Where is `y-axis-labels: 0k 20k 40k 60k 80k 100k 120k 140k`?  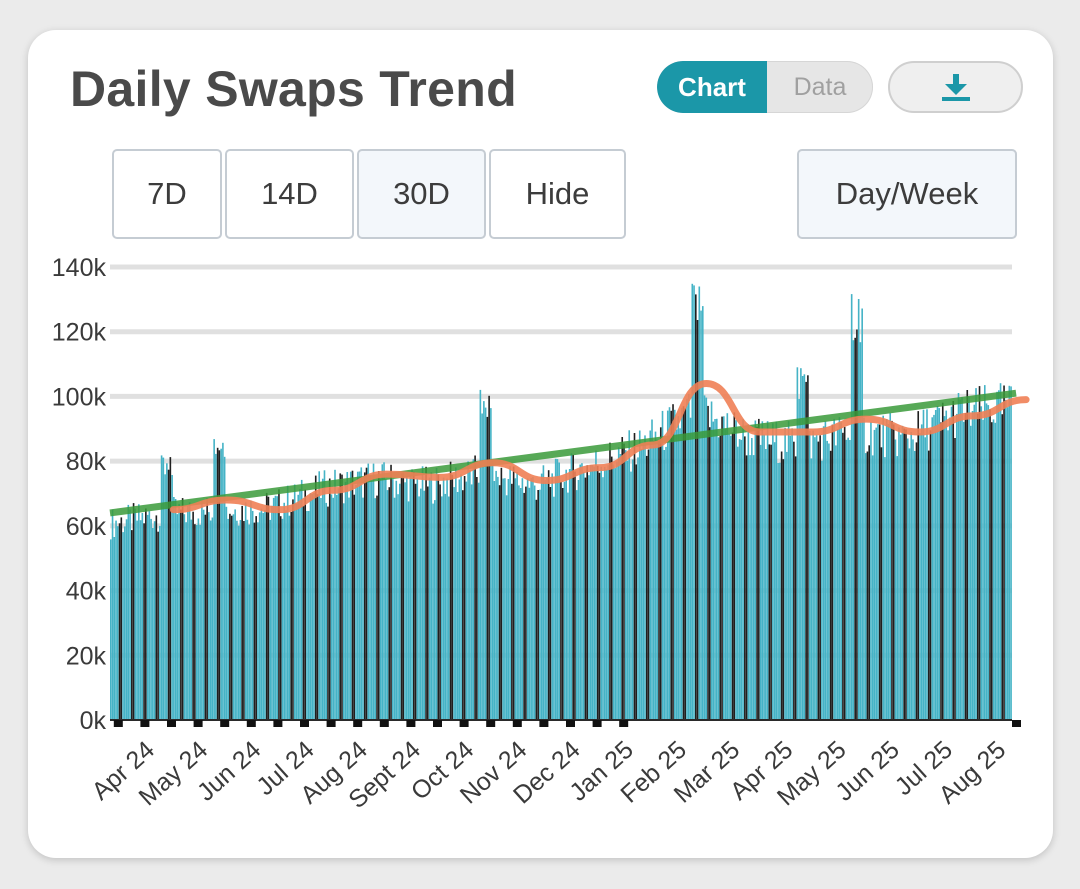 y-axis-labels: 0k 20k 40k 60k 80k 100k 120k 140k is located at coordinates (79, 494).